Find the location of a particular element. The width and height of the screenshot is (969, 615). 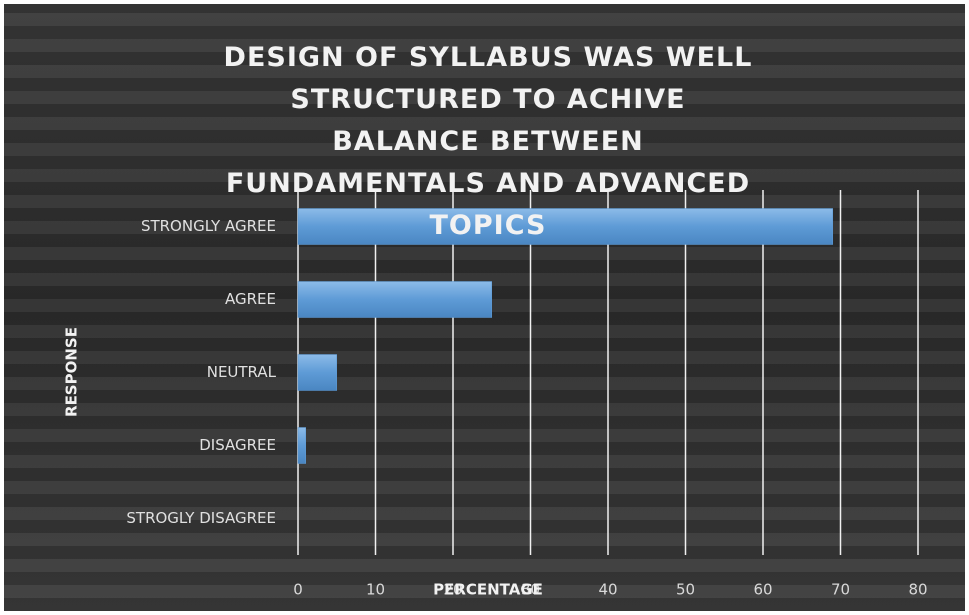

y-axis-title: RESPONSE is located at coordinates (72, 372).